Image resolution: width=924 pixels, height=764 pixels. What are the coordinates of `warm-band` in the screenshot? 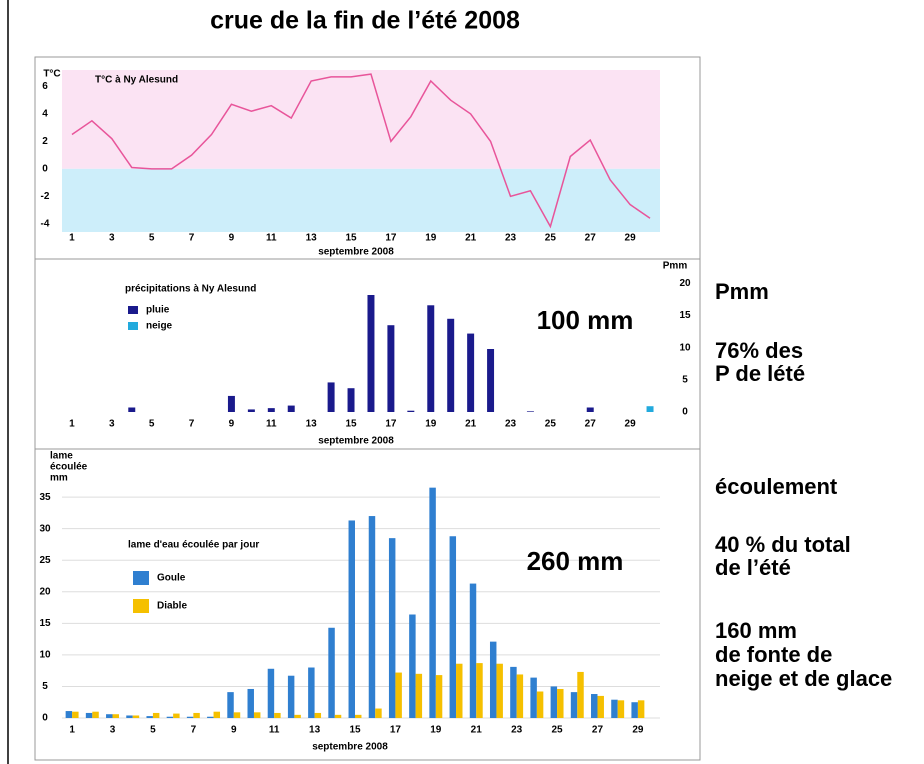 It's located at (361, 119).